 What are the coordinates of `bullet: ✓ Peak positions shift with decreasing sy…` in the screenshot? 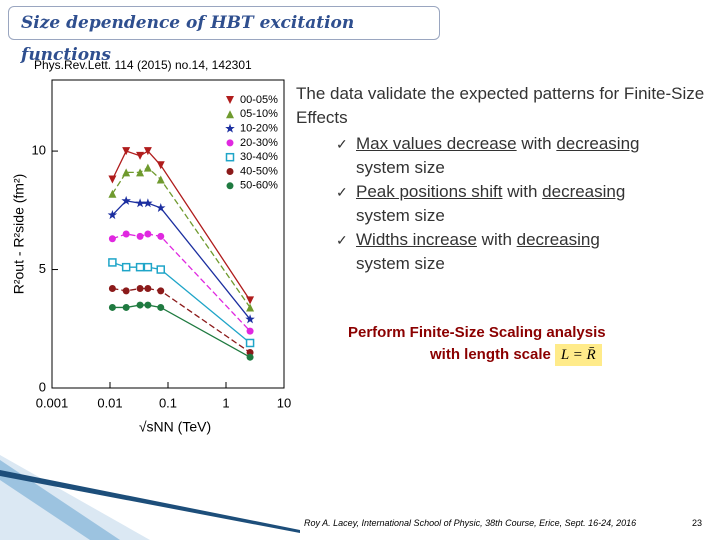 It's located at (476, 204).